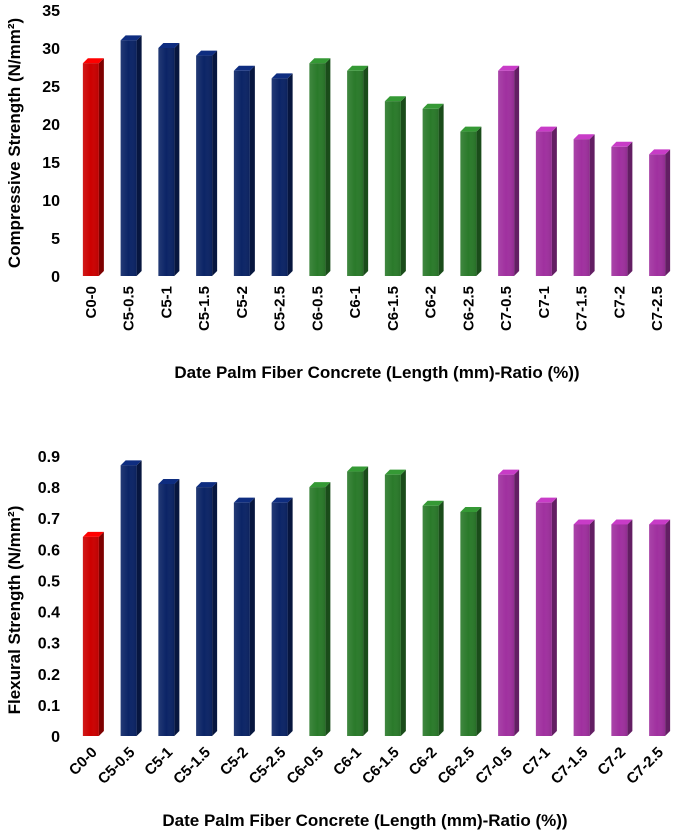  Describe the element at coordinates (14, 143) in the screenshot. I see `y-axis-label: Compressive Strength (N/mm²)` at that location.